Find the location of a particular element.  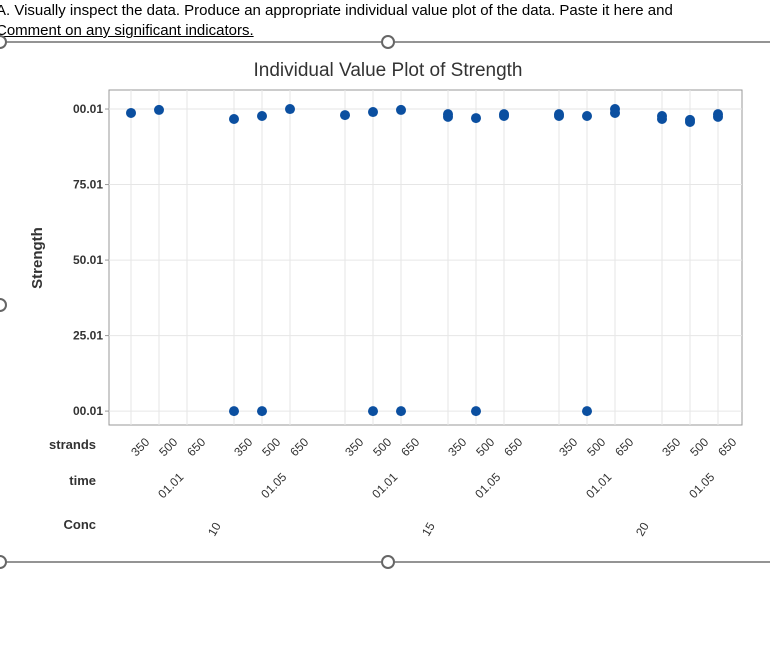

row-label: Conc is located at coordinates (80, 524).